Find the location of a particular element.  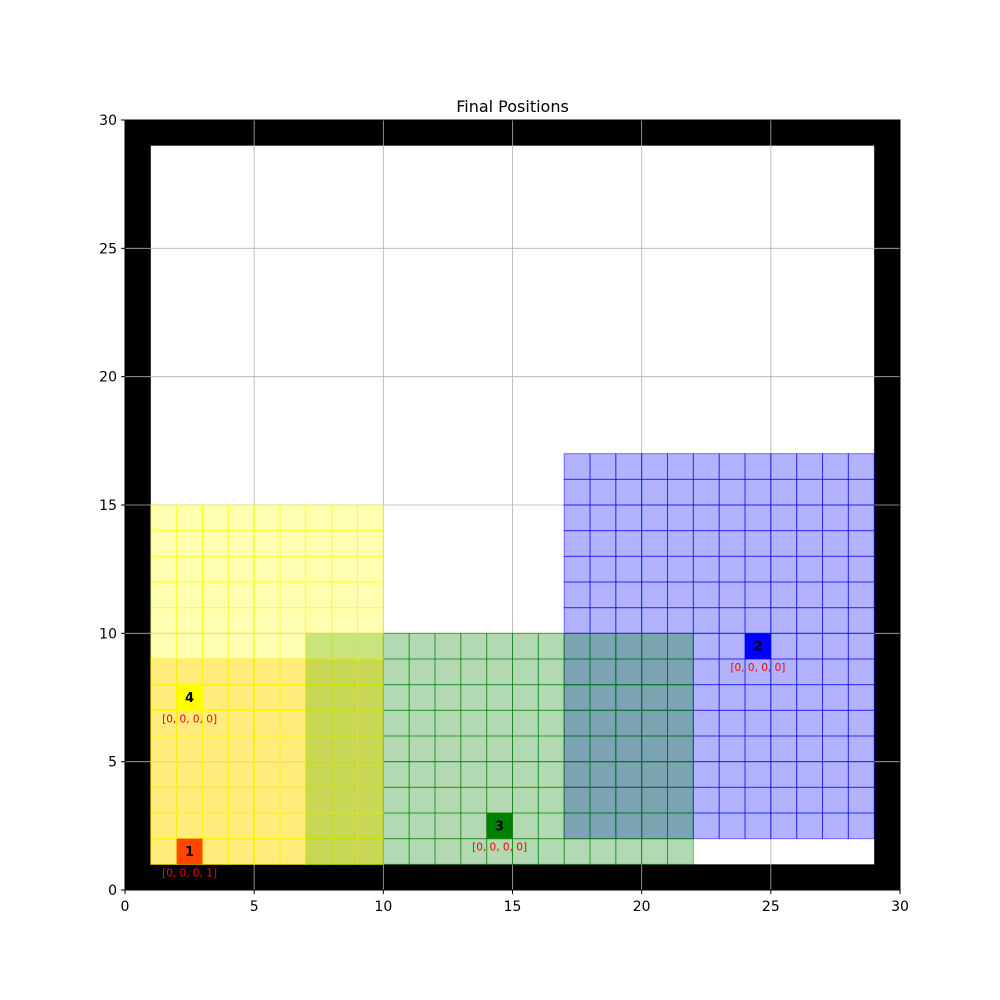

y-tick-label: 30 is located at coordinates (108, 121).